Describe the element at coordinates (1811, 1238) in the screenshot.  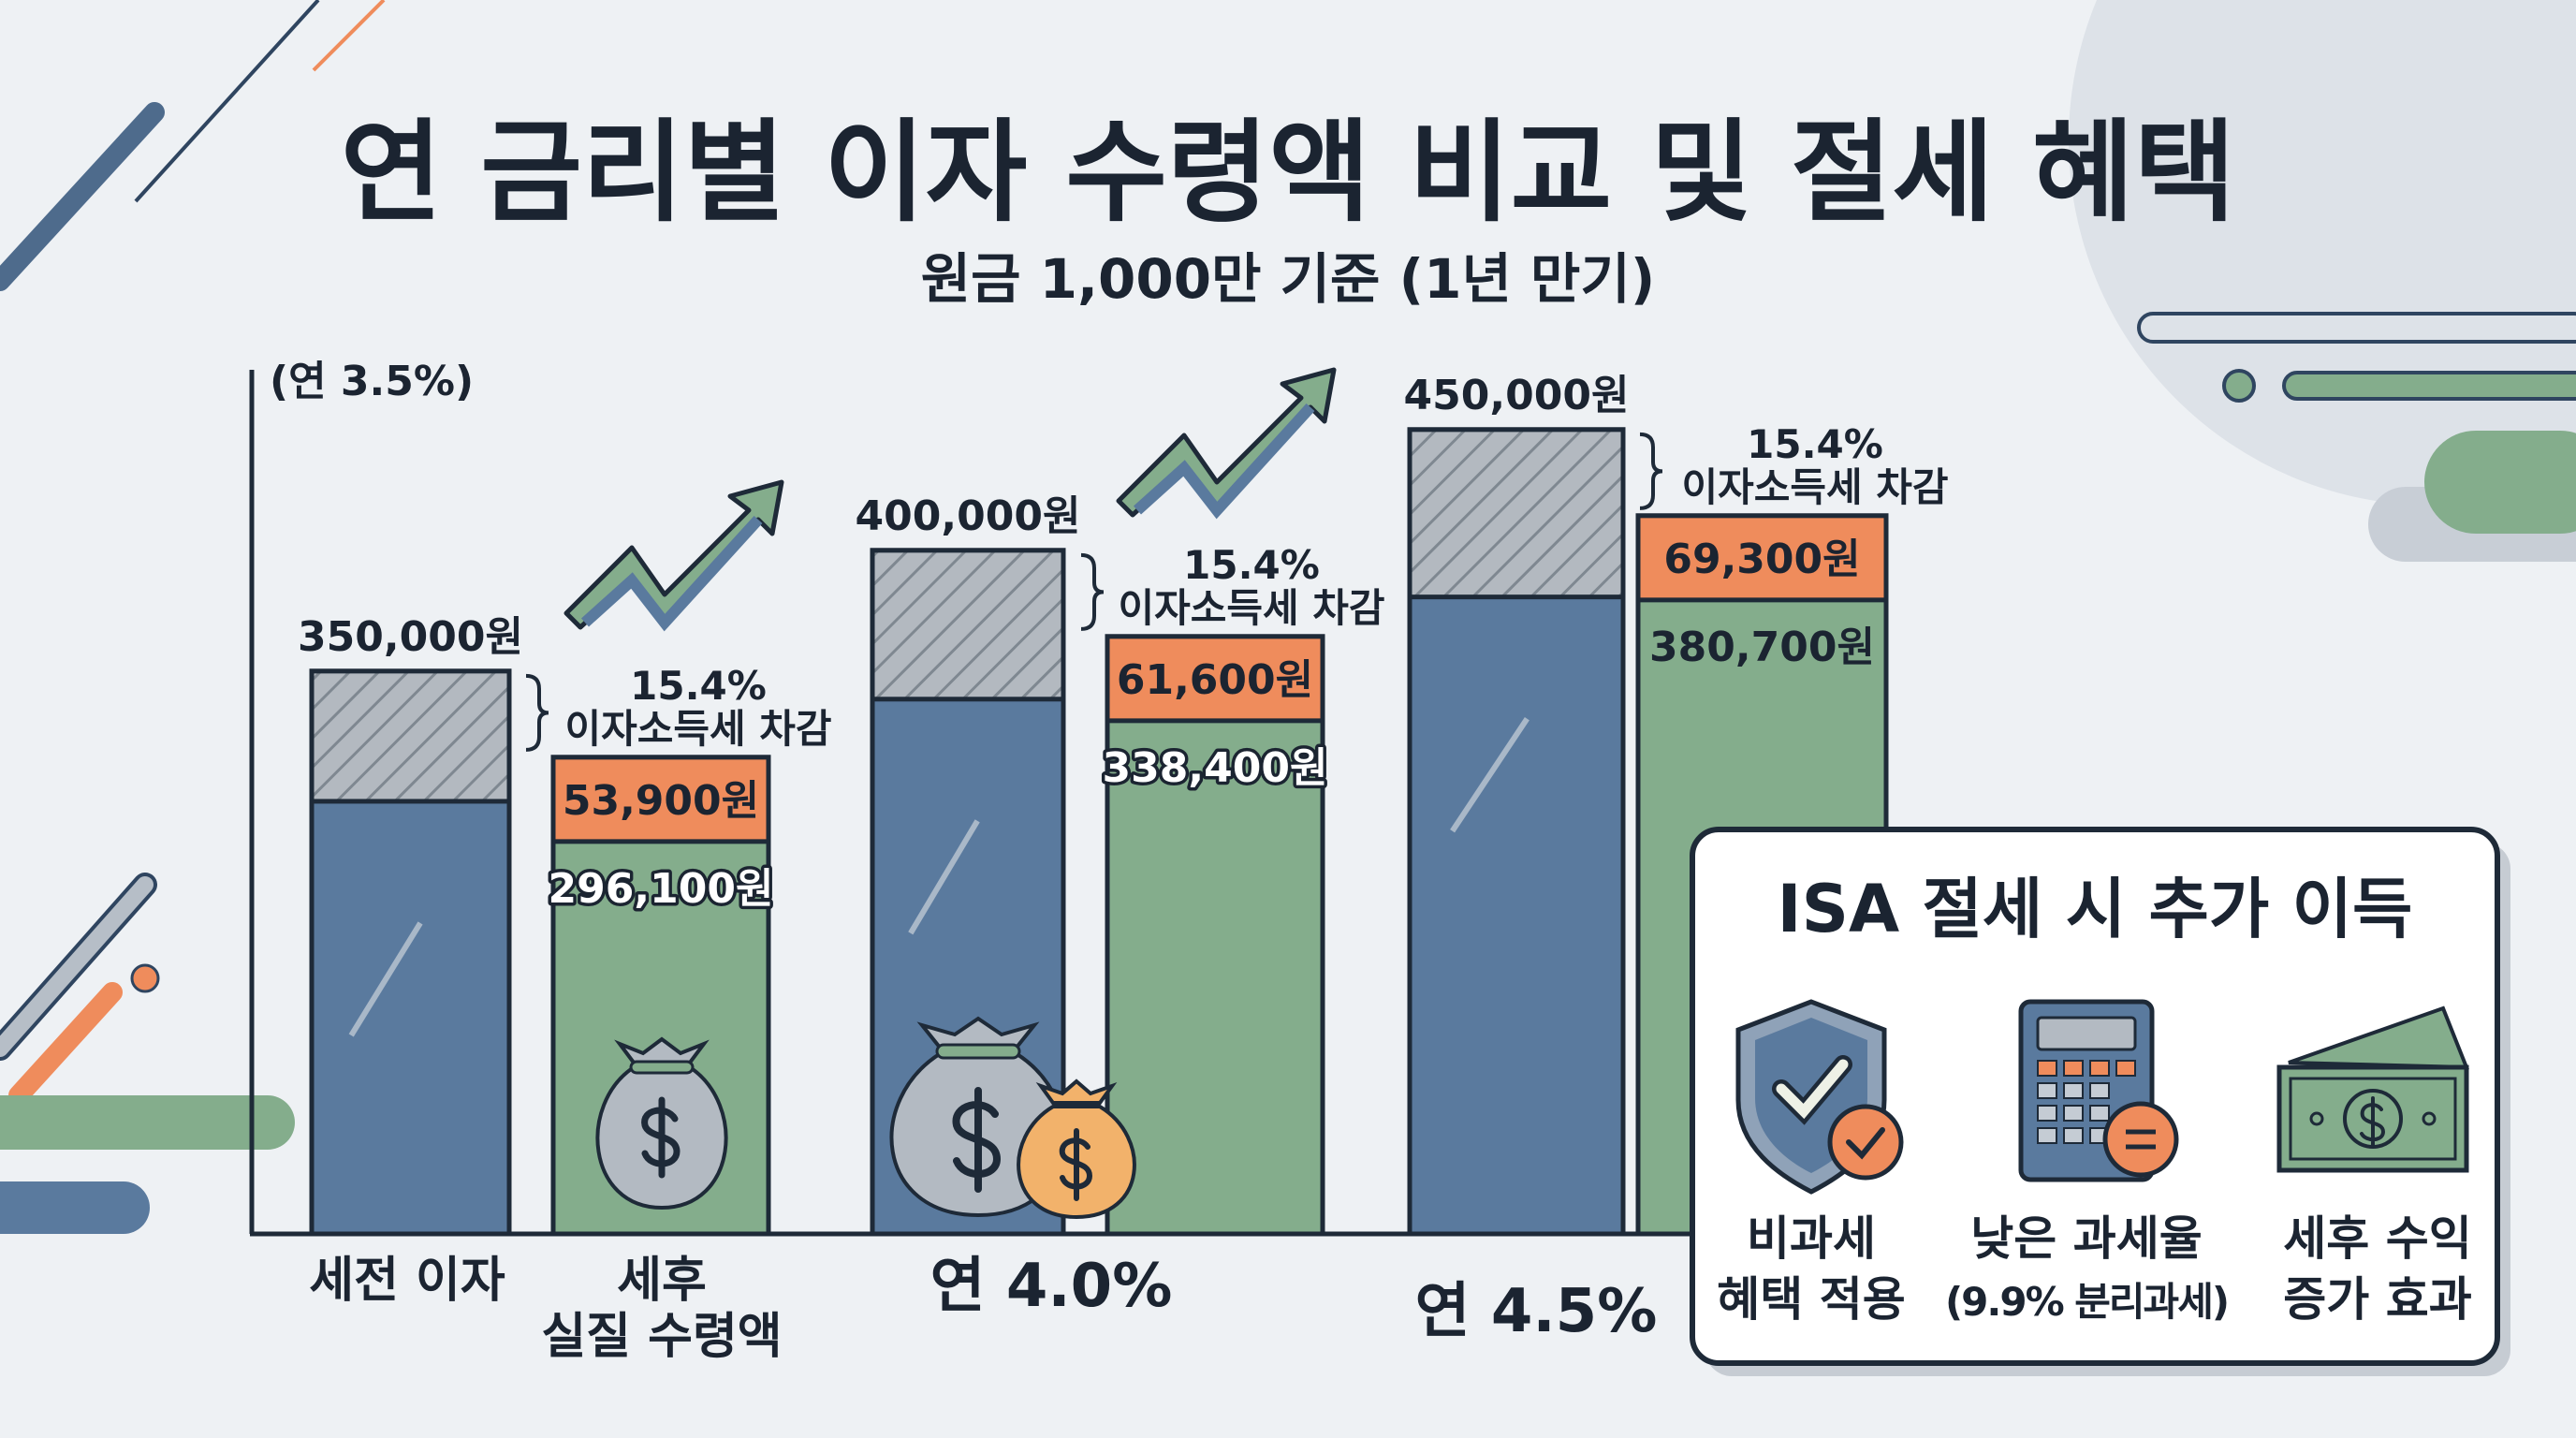
I see `isa-item-1-line1: 비과세` at that location.